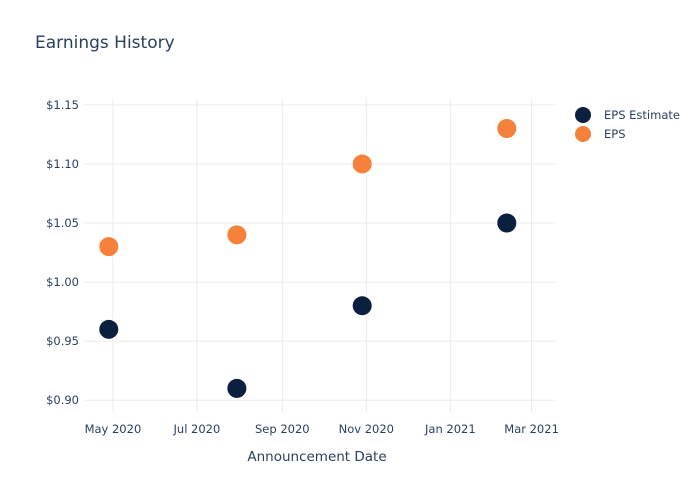 Image resolution: width=700 pixels, height=500 pixels. What do you see at coordinates (62, 223) in the screenshot?
I see `y-tick-label: $1.05` at bounding box center [62, 223].